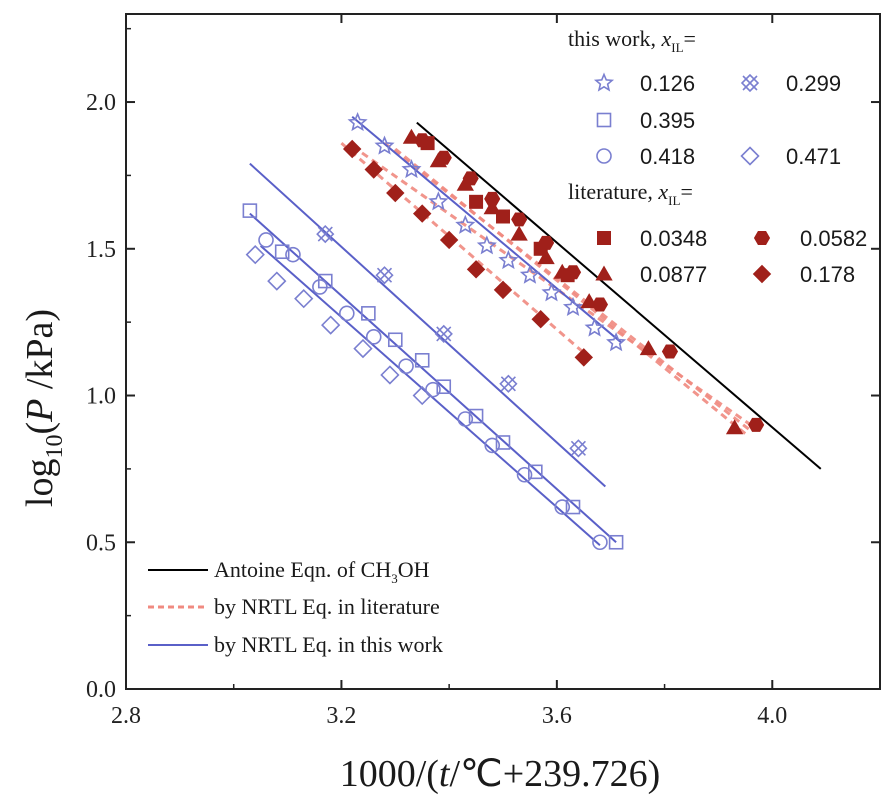 The image size is (885, 795). Describe the element at coordinates (604, 238) in the screenshot. I see `legend-marker-0.0348` at that location.